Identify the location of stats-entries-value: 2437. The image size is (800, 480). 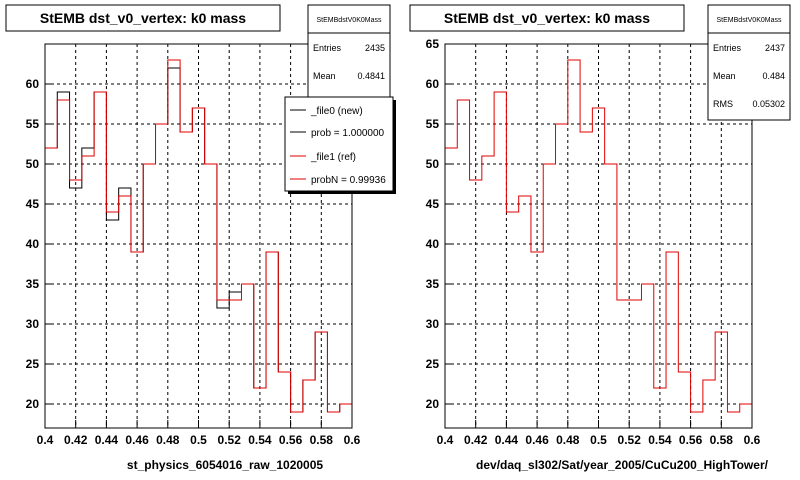
(775, 48).